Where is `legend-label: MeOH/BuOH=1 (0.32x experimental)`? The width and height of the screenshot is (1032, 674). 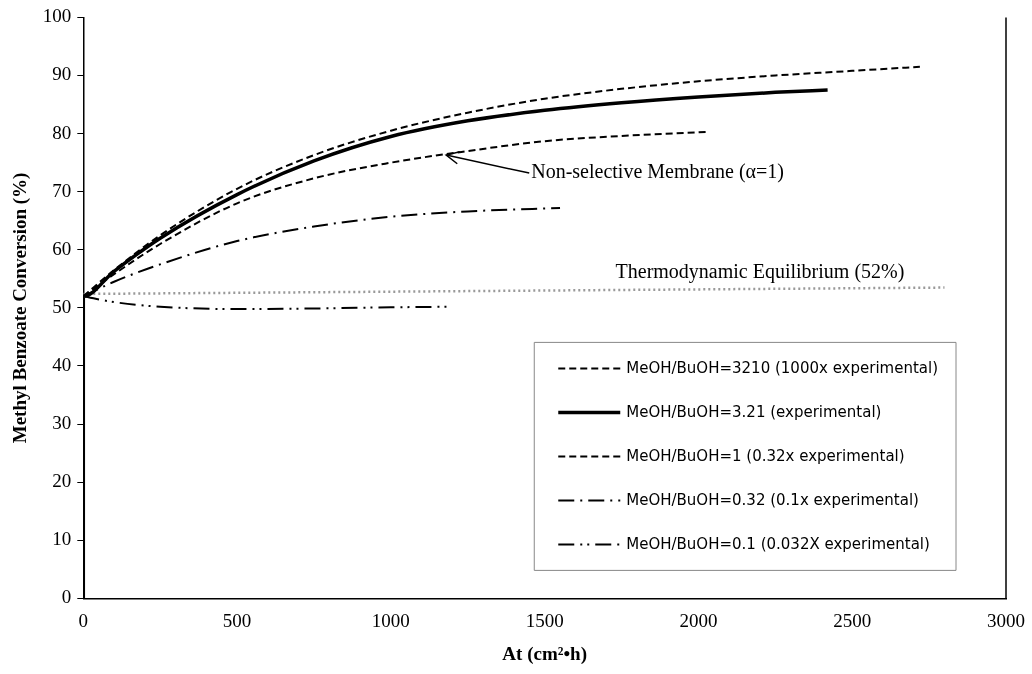 legend-label: MeOH/BuOH=1 (0.32x experimental) is located at coordinates (765, 456).